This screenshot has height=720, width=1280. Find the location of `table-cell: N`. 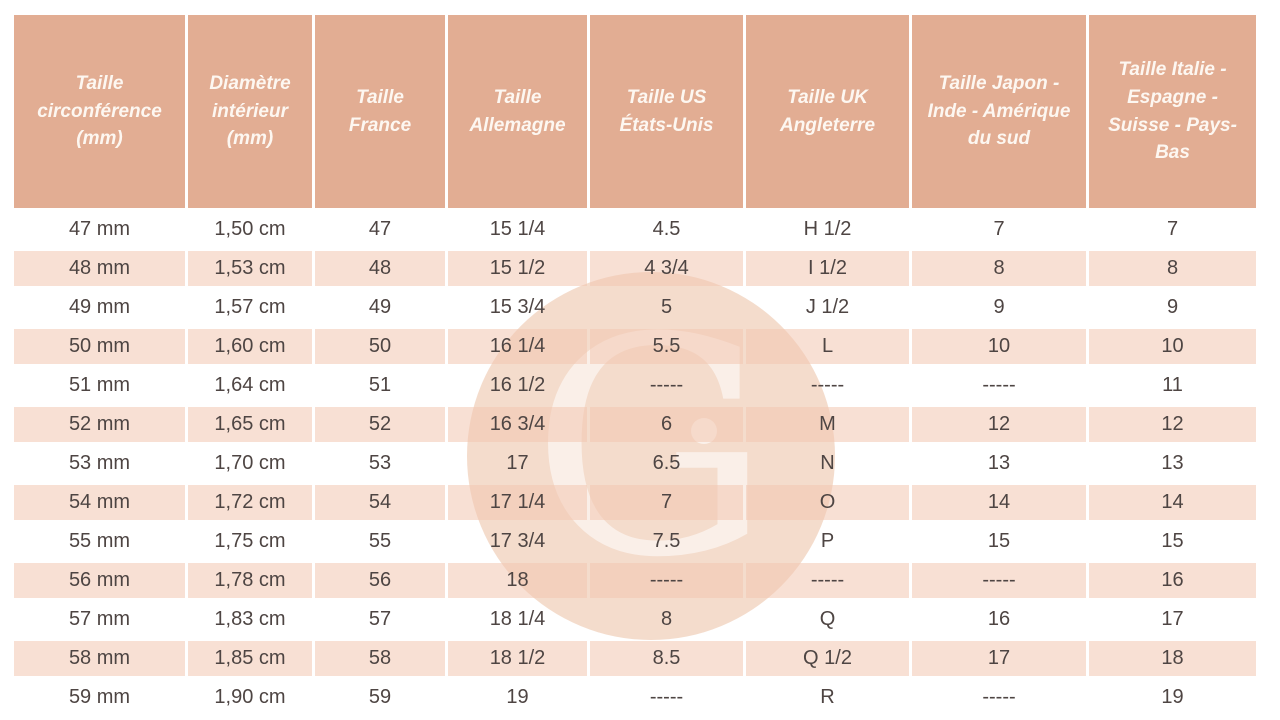

table-cell: N is located at coordinates (827, 463).